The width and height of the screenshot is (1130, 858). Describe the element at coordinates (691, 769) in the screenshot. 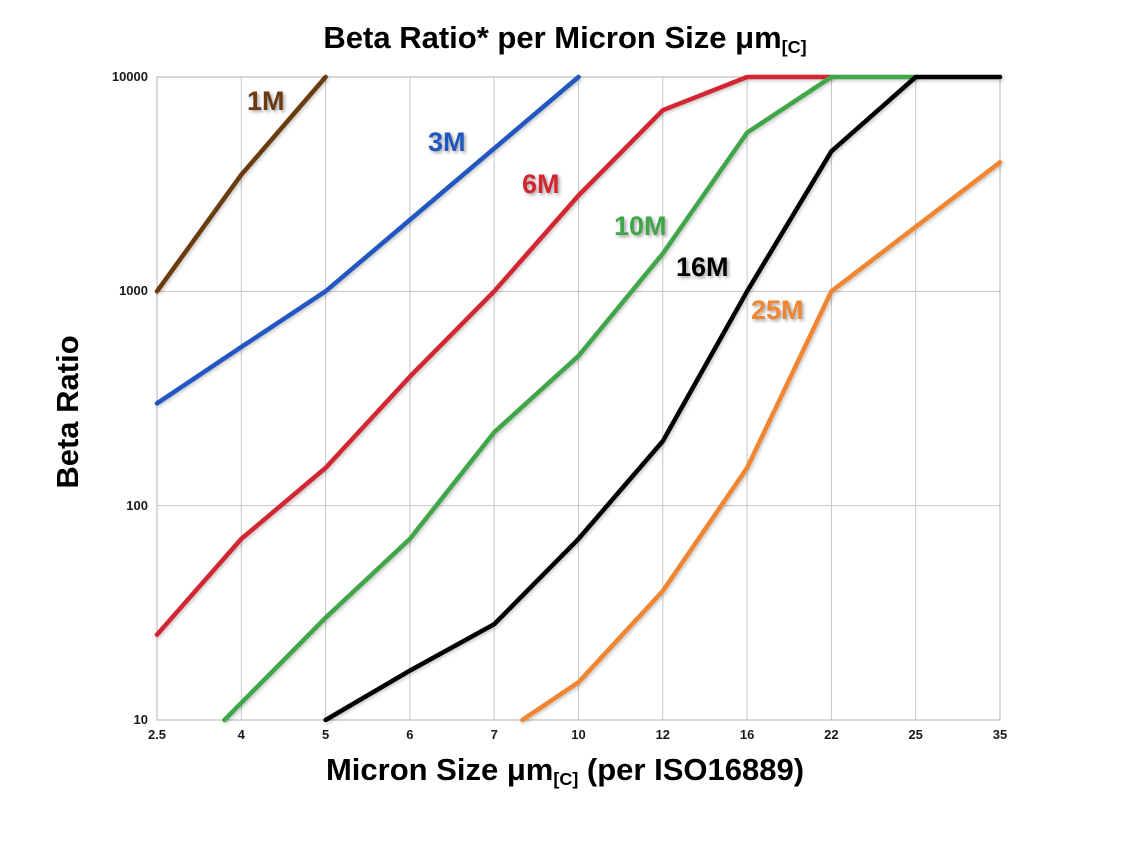

I see `x-axis-title-suffix: (per ISO16889)` at that location.